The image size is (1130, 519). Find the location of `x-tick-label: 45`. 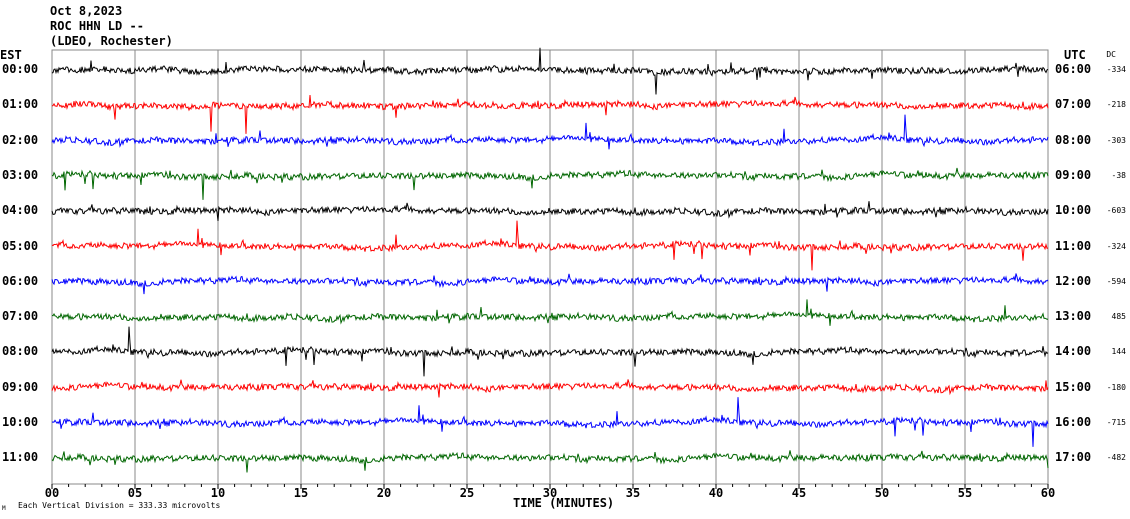

x-tick-label: 45 is located at coordinates (799, 493).